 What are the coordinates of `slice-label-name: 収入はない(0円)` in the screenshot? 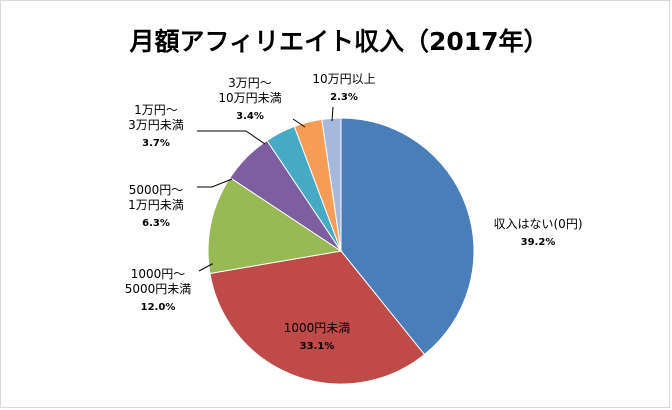 It's located at (538, 224).